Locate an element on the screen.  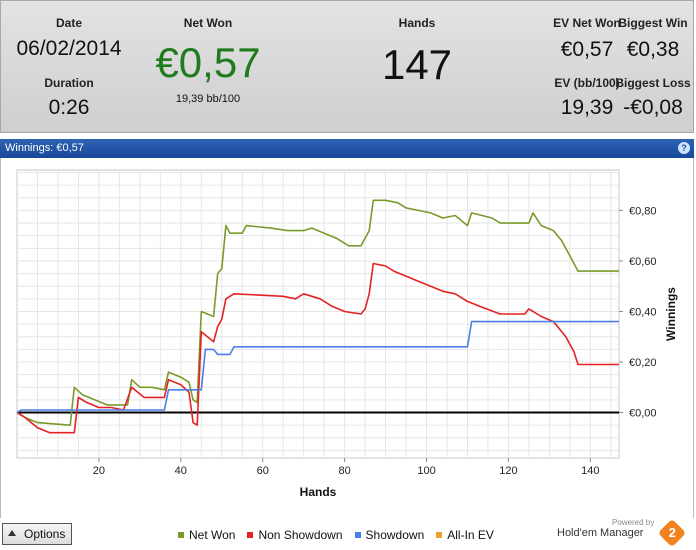
legend-item-net-won: Net Won is located at coordinates (206, 535).